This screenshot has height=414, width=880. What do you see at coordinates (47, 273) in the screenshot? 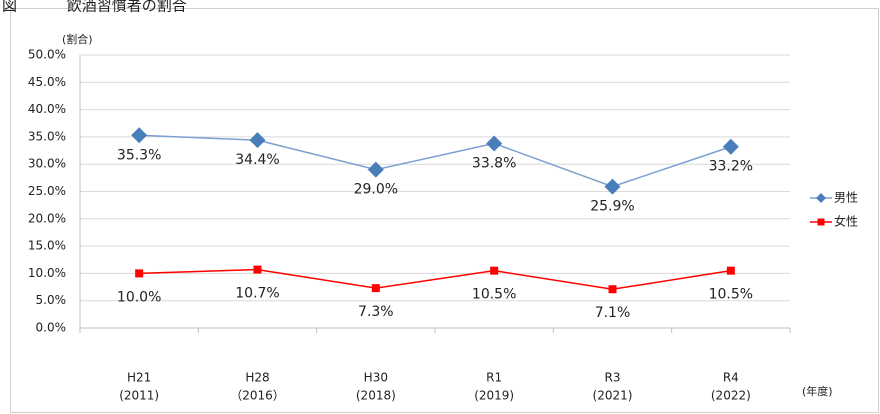
I see `y-tick-label: 10.0%` at bounding box center [47, 273].